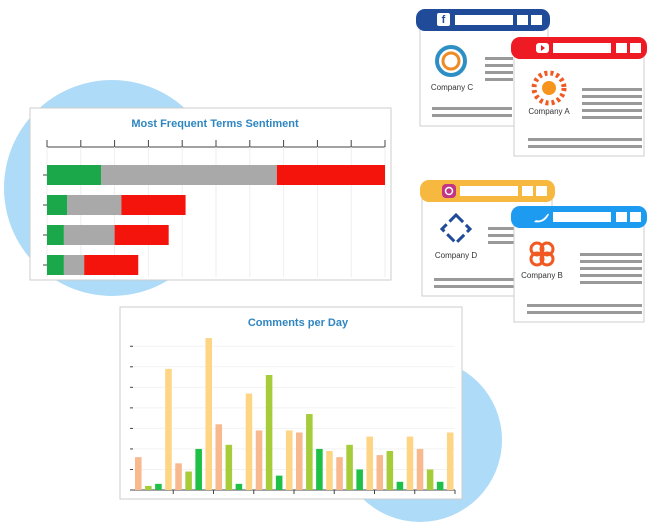 The height and width of the screenshot is (530, 660). I want to click on twitter-window: Company B, so click(579, 264).